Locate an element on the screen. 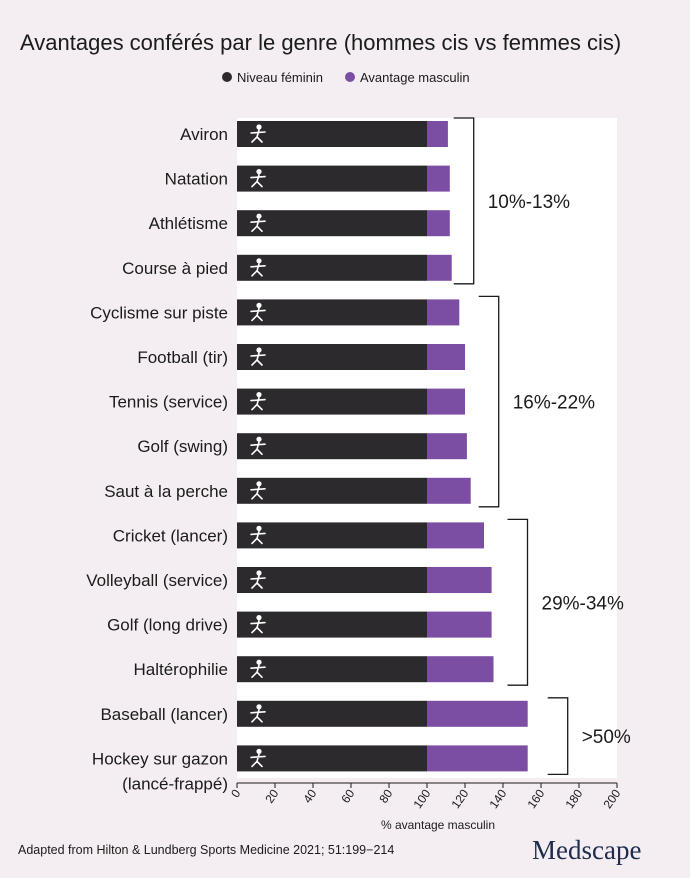  category-label-0: Aviron is located at coordinates (204, 134).